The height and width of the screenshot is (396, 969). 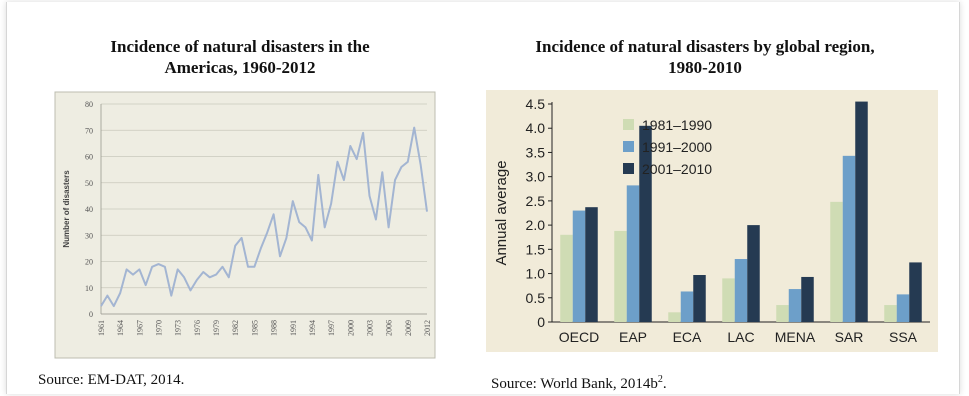 What do you see at coordinates (677, 169) in the screenshot?
I see `legend-label: 2001–2010` at bounding box center [677, 169].